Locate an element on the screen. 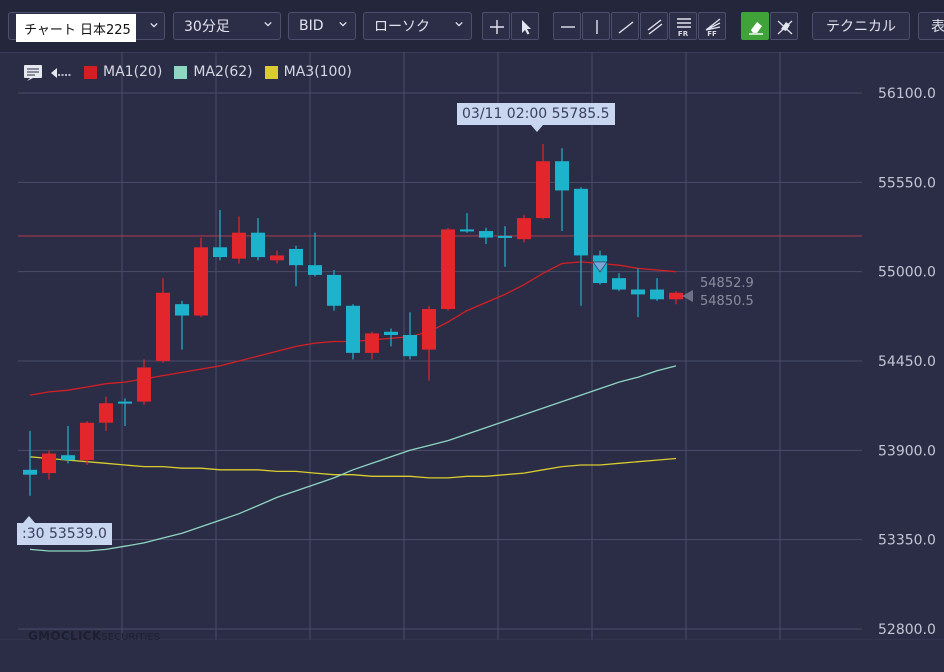 The image size is (944, 672). chart-style-select: ローソク is located at coordinates (417, 26).